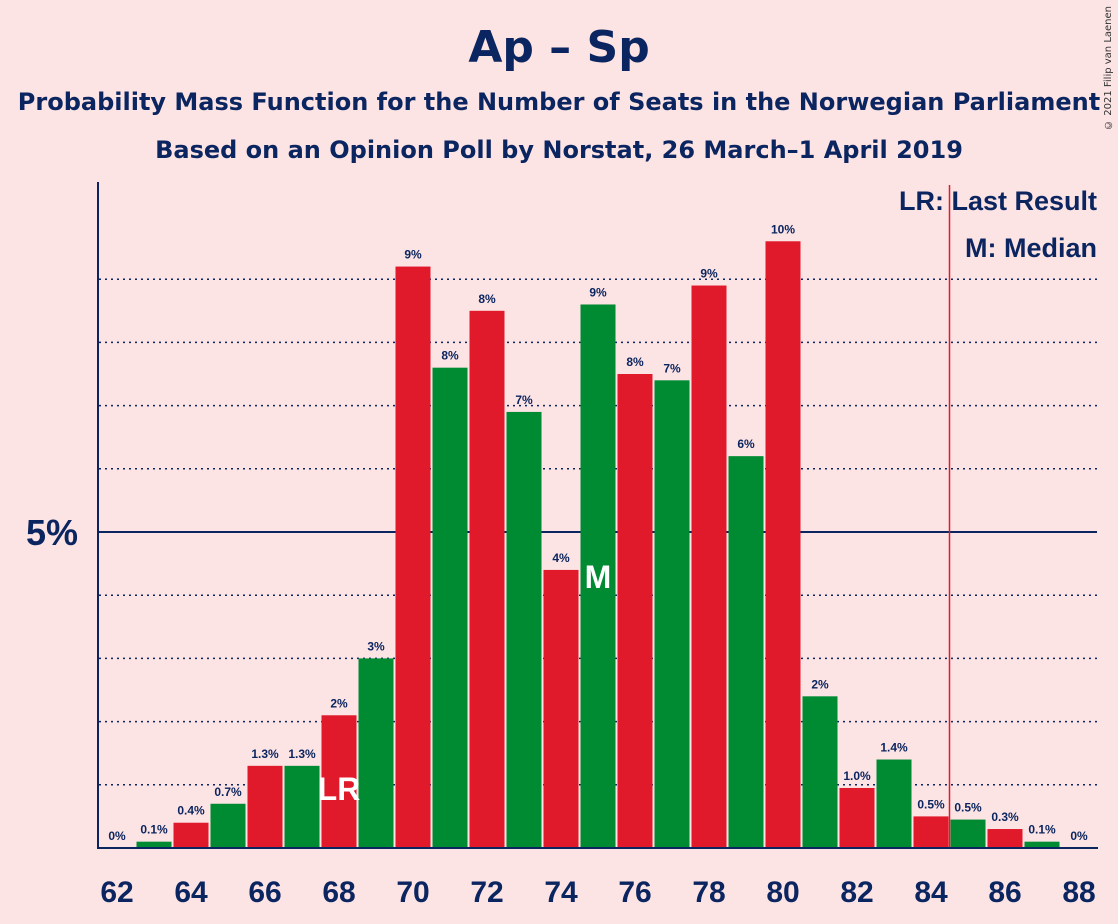 The height and width of the screenshot is (924, 1118). What do you see at coordinates (339, 703) in the screenshot?
I see `bar-label-seat-68: 2%` at bounding box center [339, 703].